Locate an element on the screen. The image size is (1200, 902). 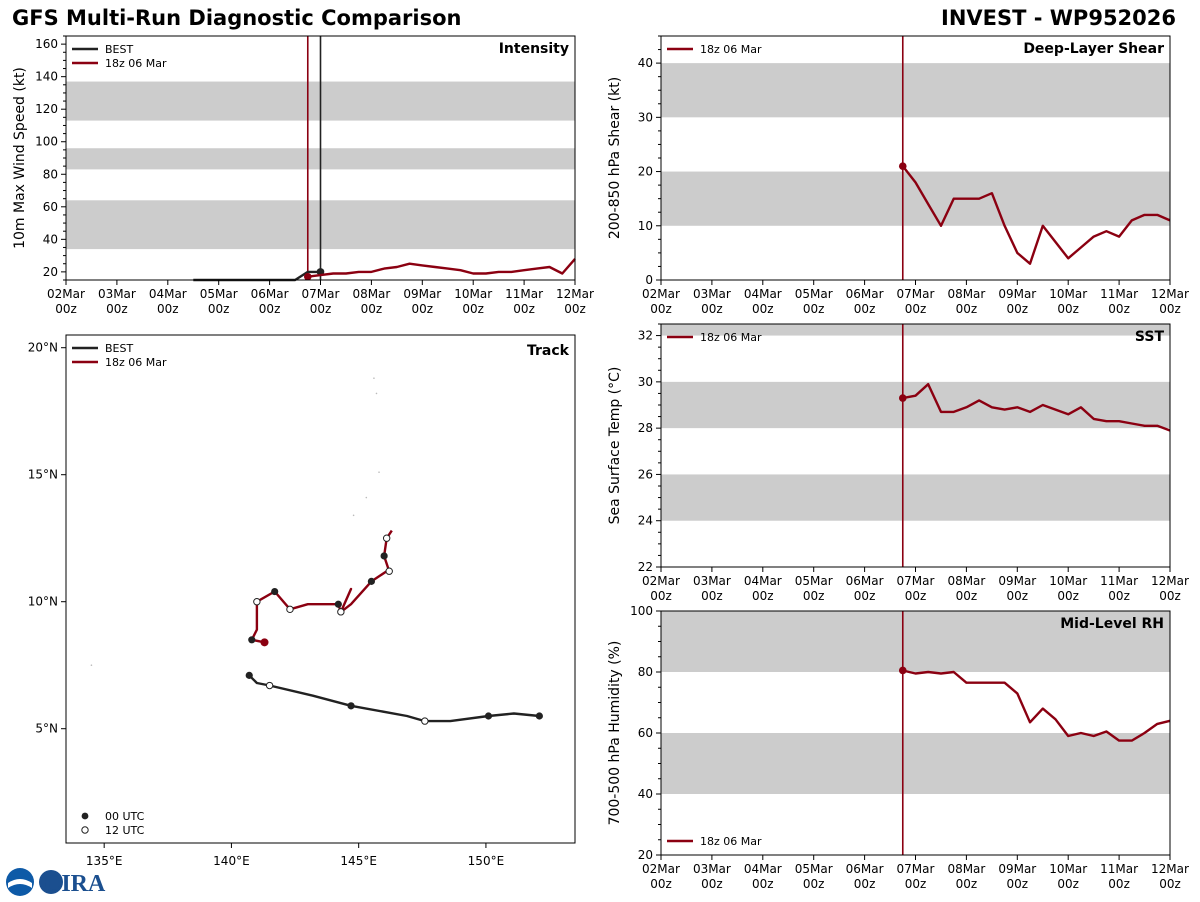
track-ytick-label: 15°N is located at coordinates (43, 475).